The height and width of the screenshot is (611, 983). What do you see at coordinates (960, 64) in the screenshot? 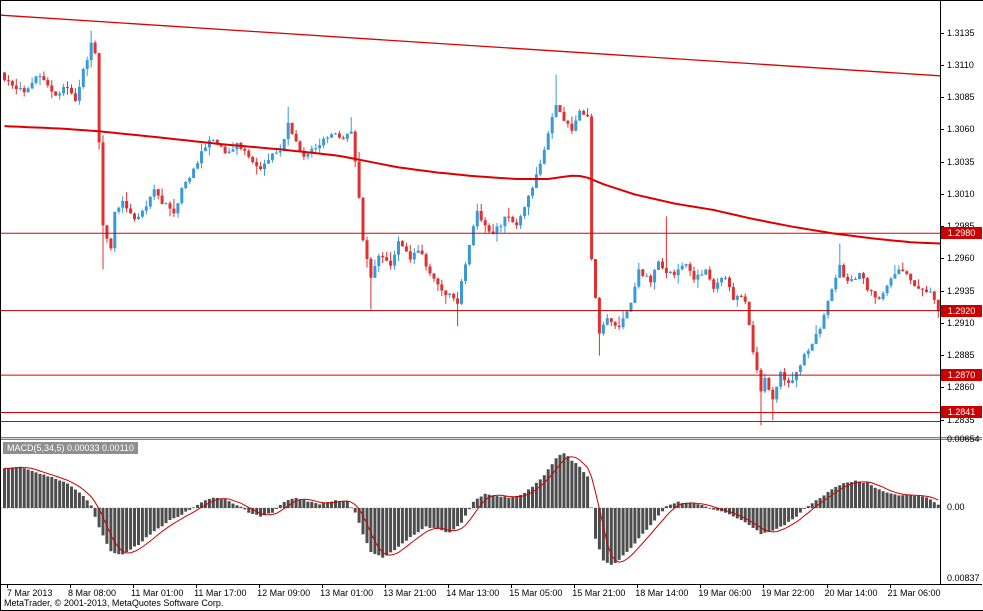
I see `price-tick-label: 1.3110` at bounding box center [960, 64].